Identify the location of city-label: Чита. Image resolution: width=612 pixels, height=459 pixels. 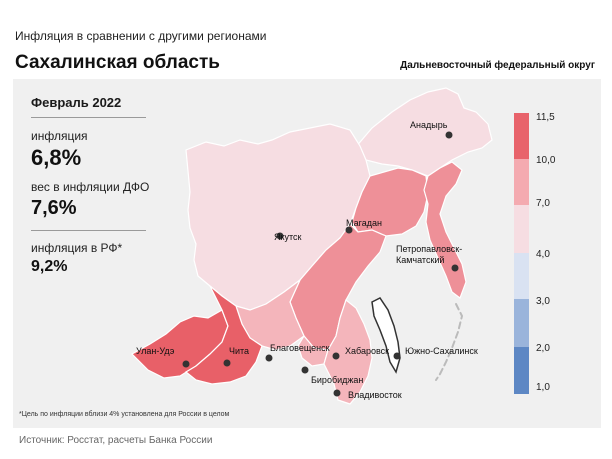
(239, 351).